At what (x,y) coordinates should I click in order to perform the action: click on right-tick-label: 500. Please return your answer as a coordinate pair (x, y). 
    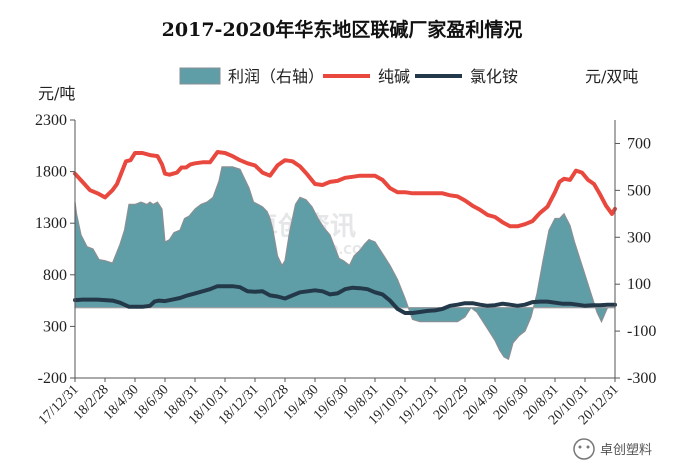
    Looking at the image, I should click on (639, 190).